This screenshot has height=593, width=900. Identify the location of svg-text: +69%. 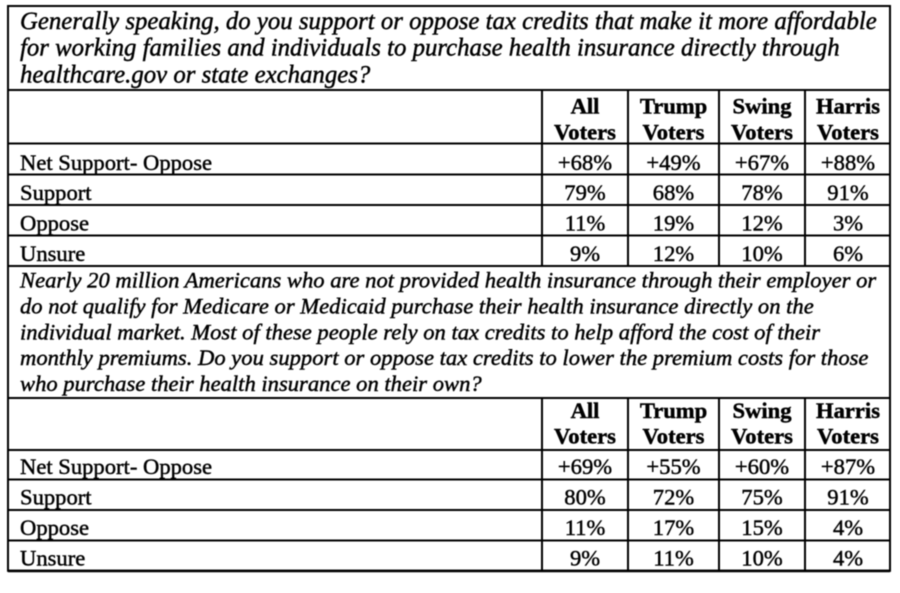
(585, 466).